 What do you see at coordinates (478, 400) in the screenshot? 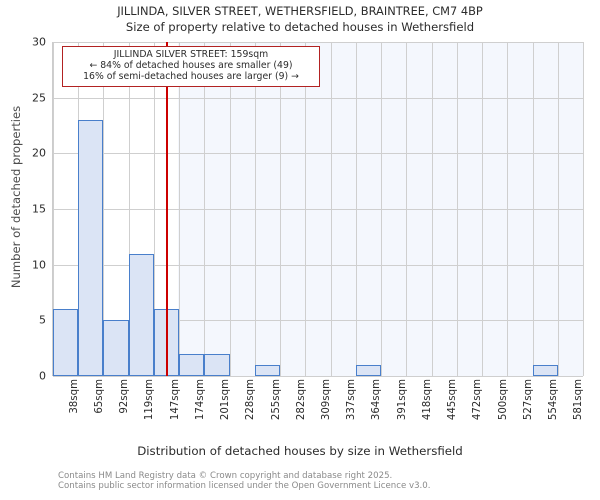
I see `x-axis-tick-label: 472sqm` at bounding box center [478, 400].